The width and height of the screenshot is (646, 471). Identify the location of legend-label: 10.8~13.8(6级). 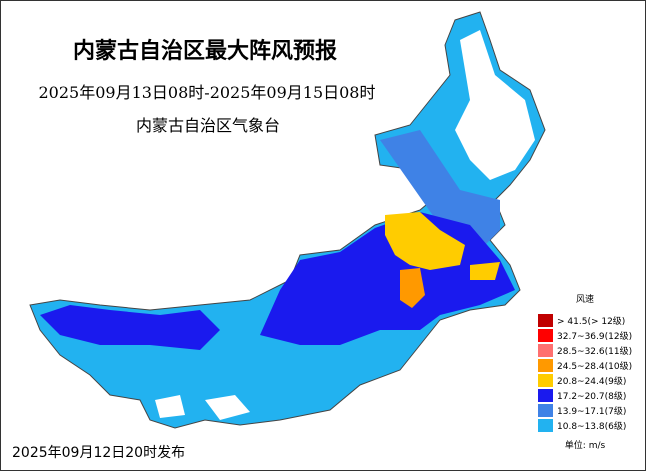
(591, 426).